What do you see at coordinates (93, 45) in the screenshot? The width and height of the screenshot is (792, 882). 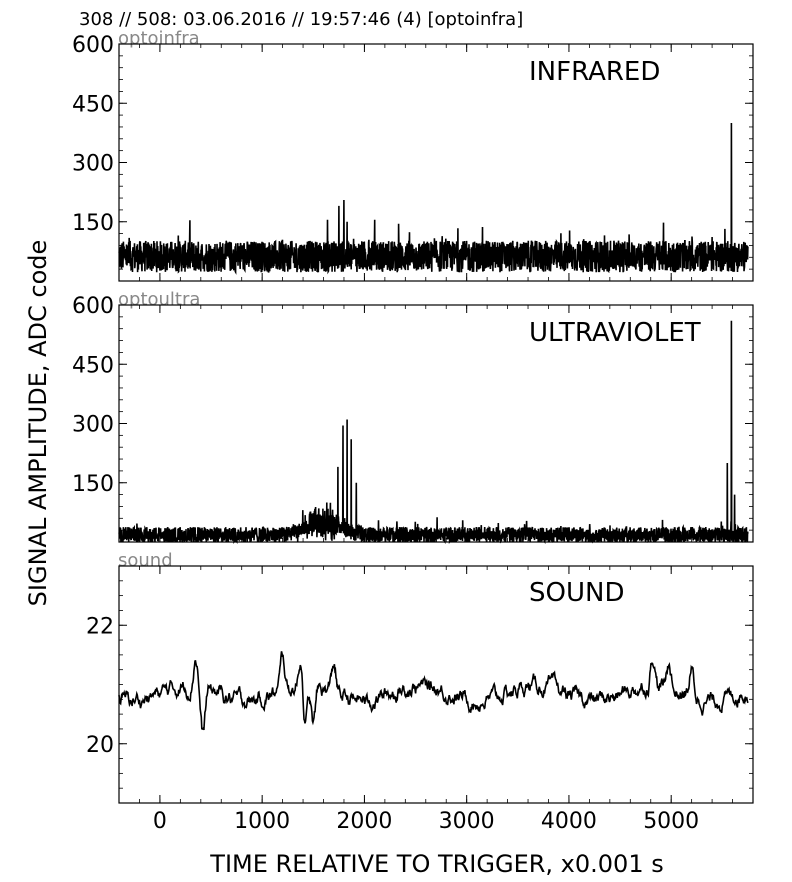 I see `infrared-ytick-label: 600` at bounding box center [93, 45].